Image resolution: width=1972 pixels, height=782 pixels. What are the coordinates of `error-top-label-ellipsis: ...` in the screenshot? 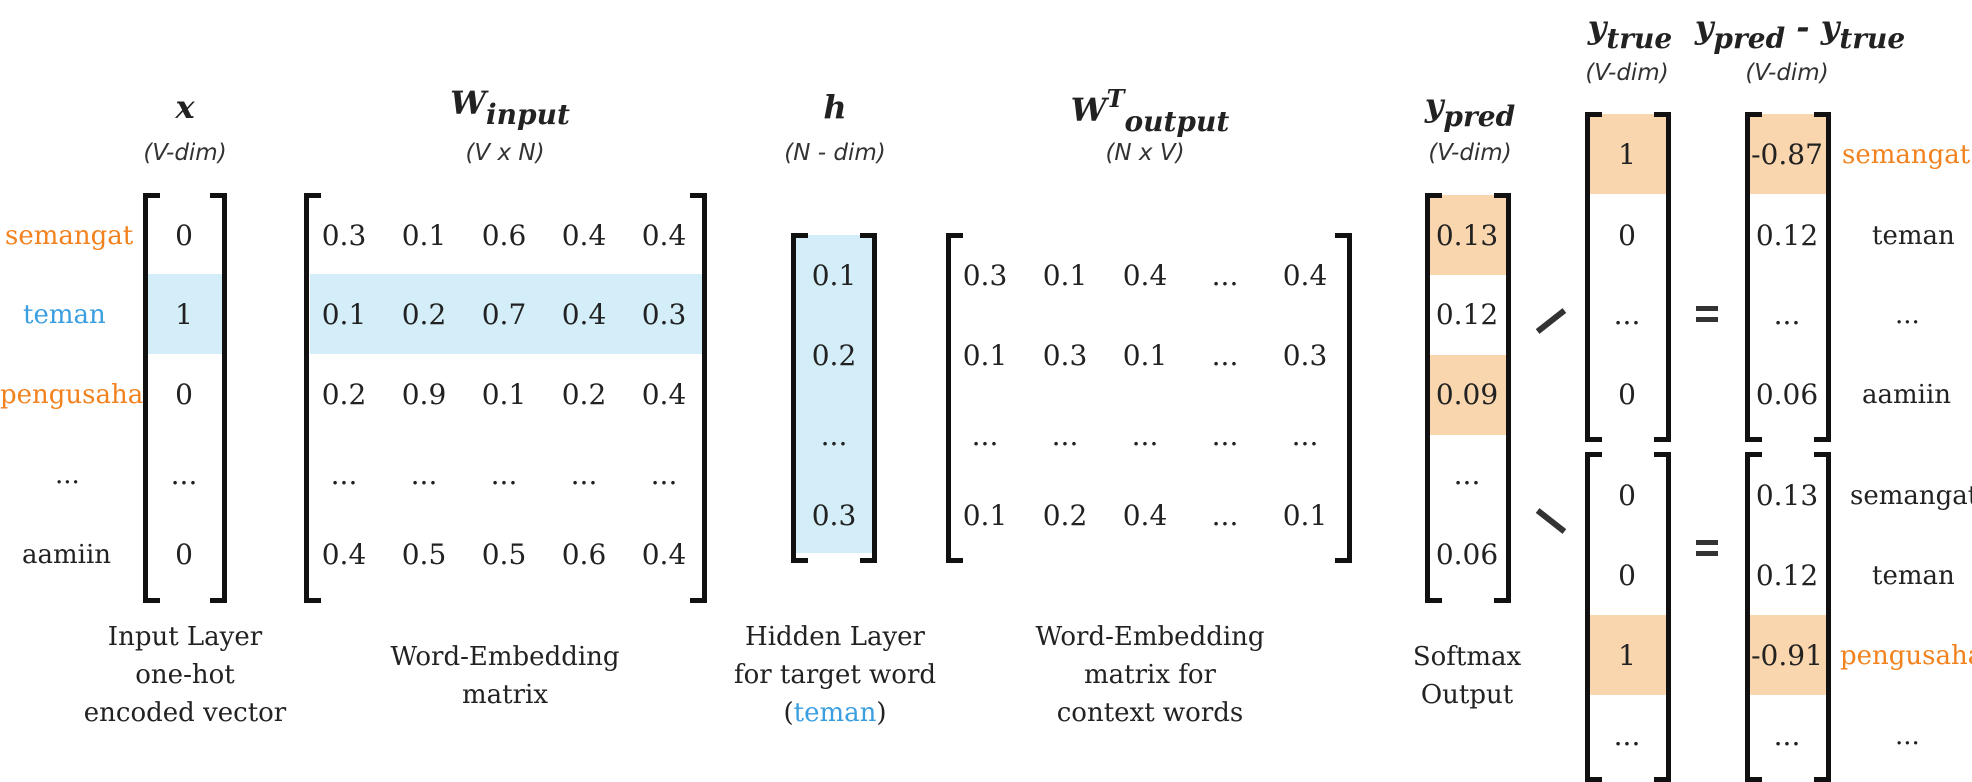 It's located at (1907, 315).